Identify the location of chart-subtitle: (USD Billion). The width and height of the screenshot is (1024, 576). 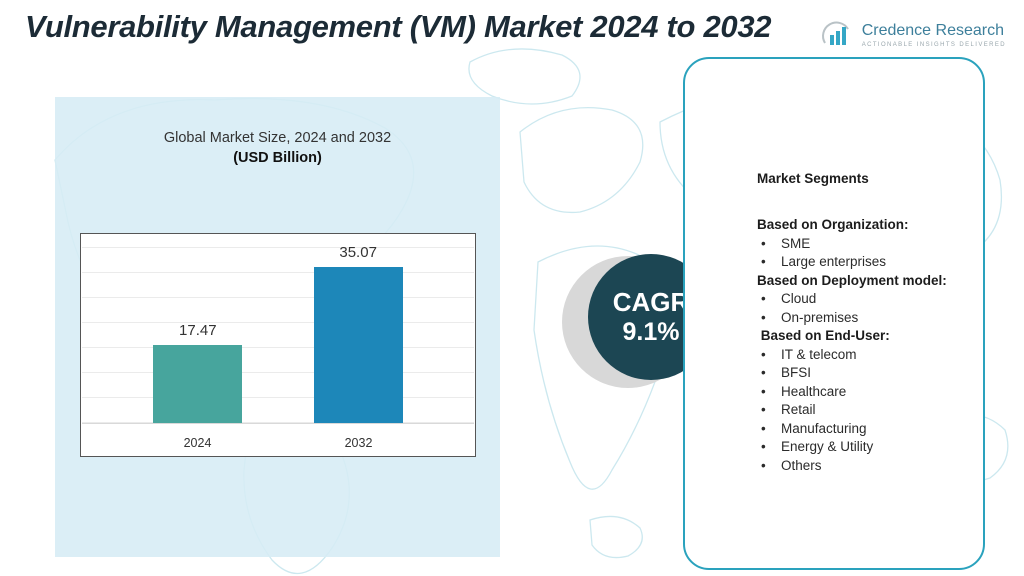
(277, 158).